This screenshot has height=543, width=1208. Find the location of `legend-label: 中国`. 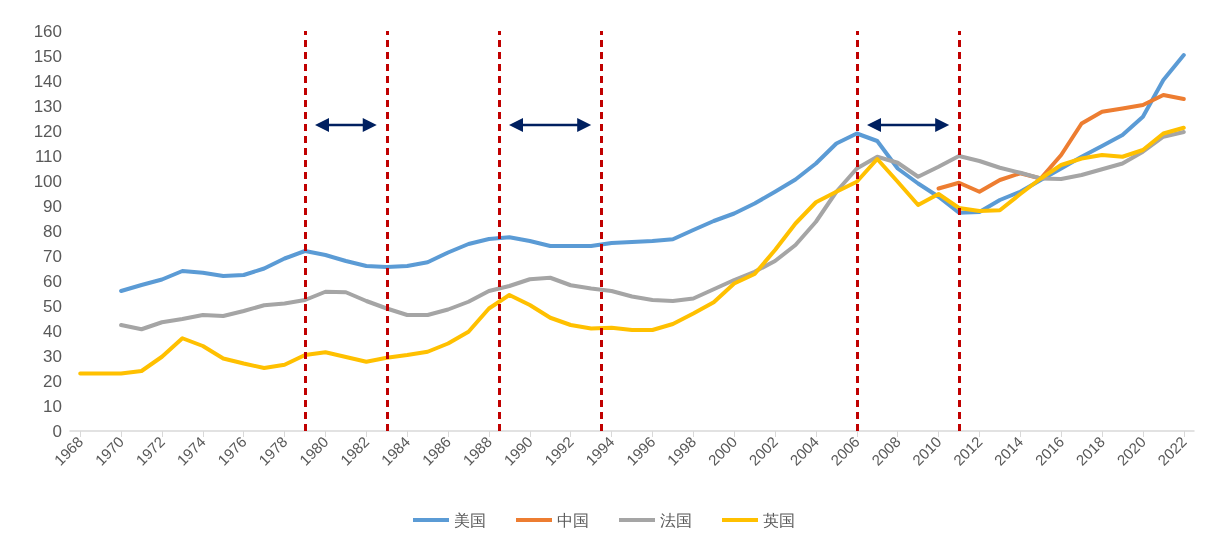

legend-label: 中国 is located at coordinates (573, 520).